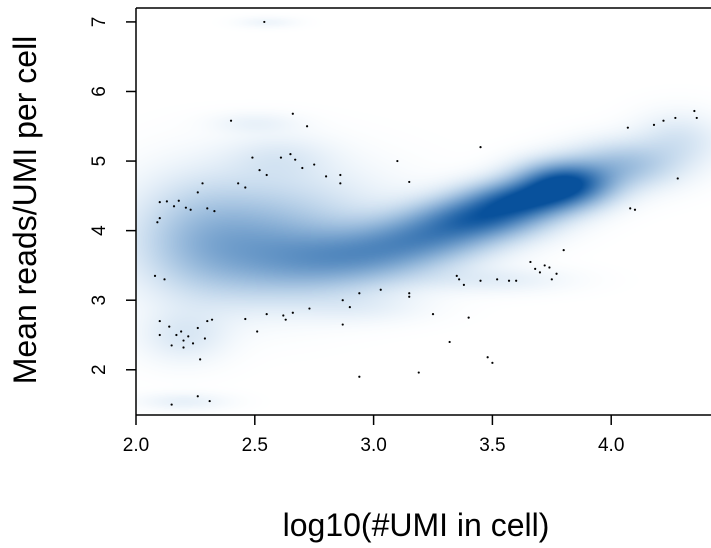 This screenshot has width=711, height=548. What do you see at coordinates (136, 445) in the screenshot?
I see `x-tick-label: 2.0` at bounding box center [136, 445].